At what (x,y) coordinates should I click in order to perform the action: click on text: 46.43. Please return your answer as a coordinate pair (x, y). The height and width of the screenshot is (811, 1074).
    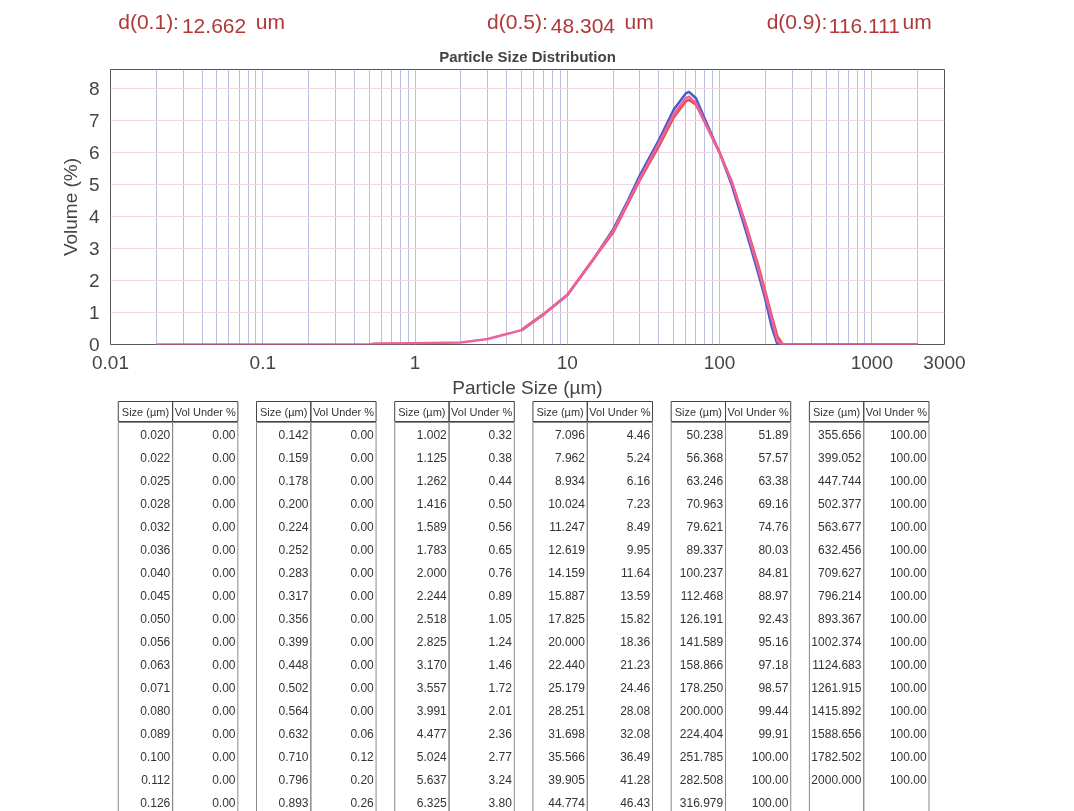
    Looking at the image, I should click on (635, 803).